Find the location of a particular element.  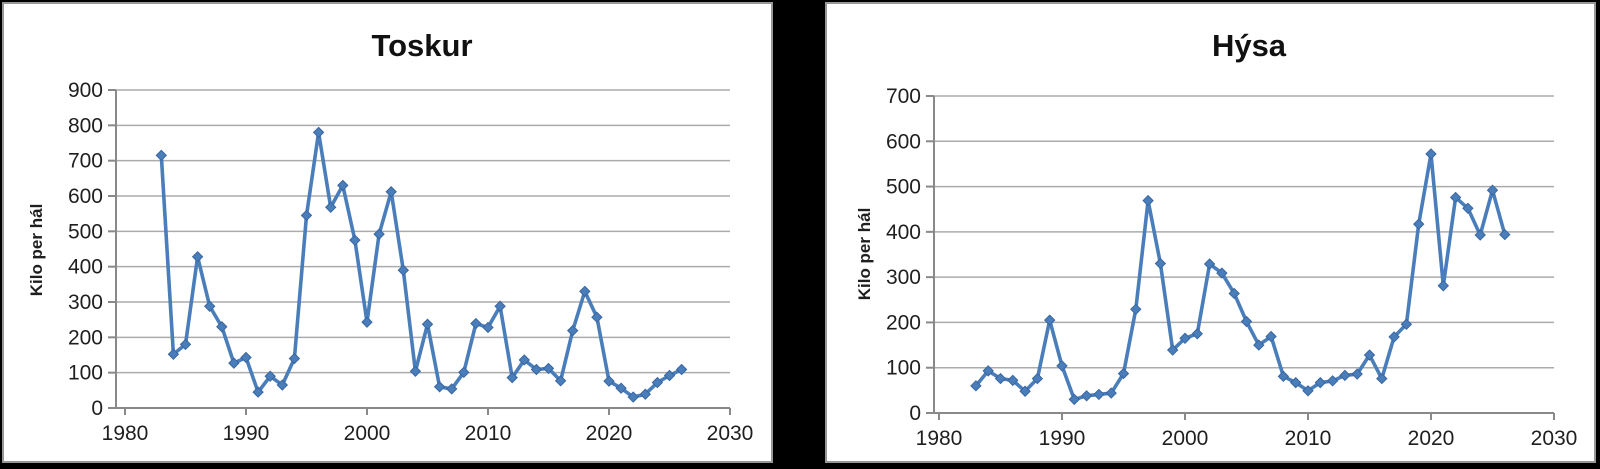

x-tick-label: 1990 is located at coordinates (246, 433).